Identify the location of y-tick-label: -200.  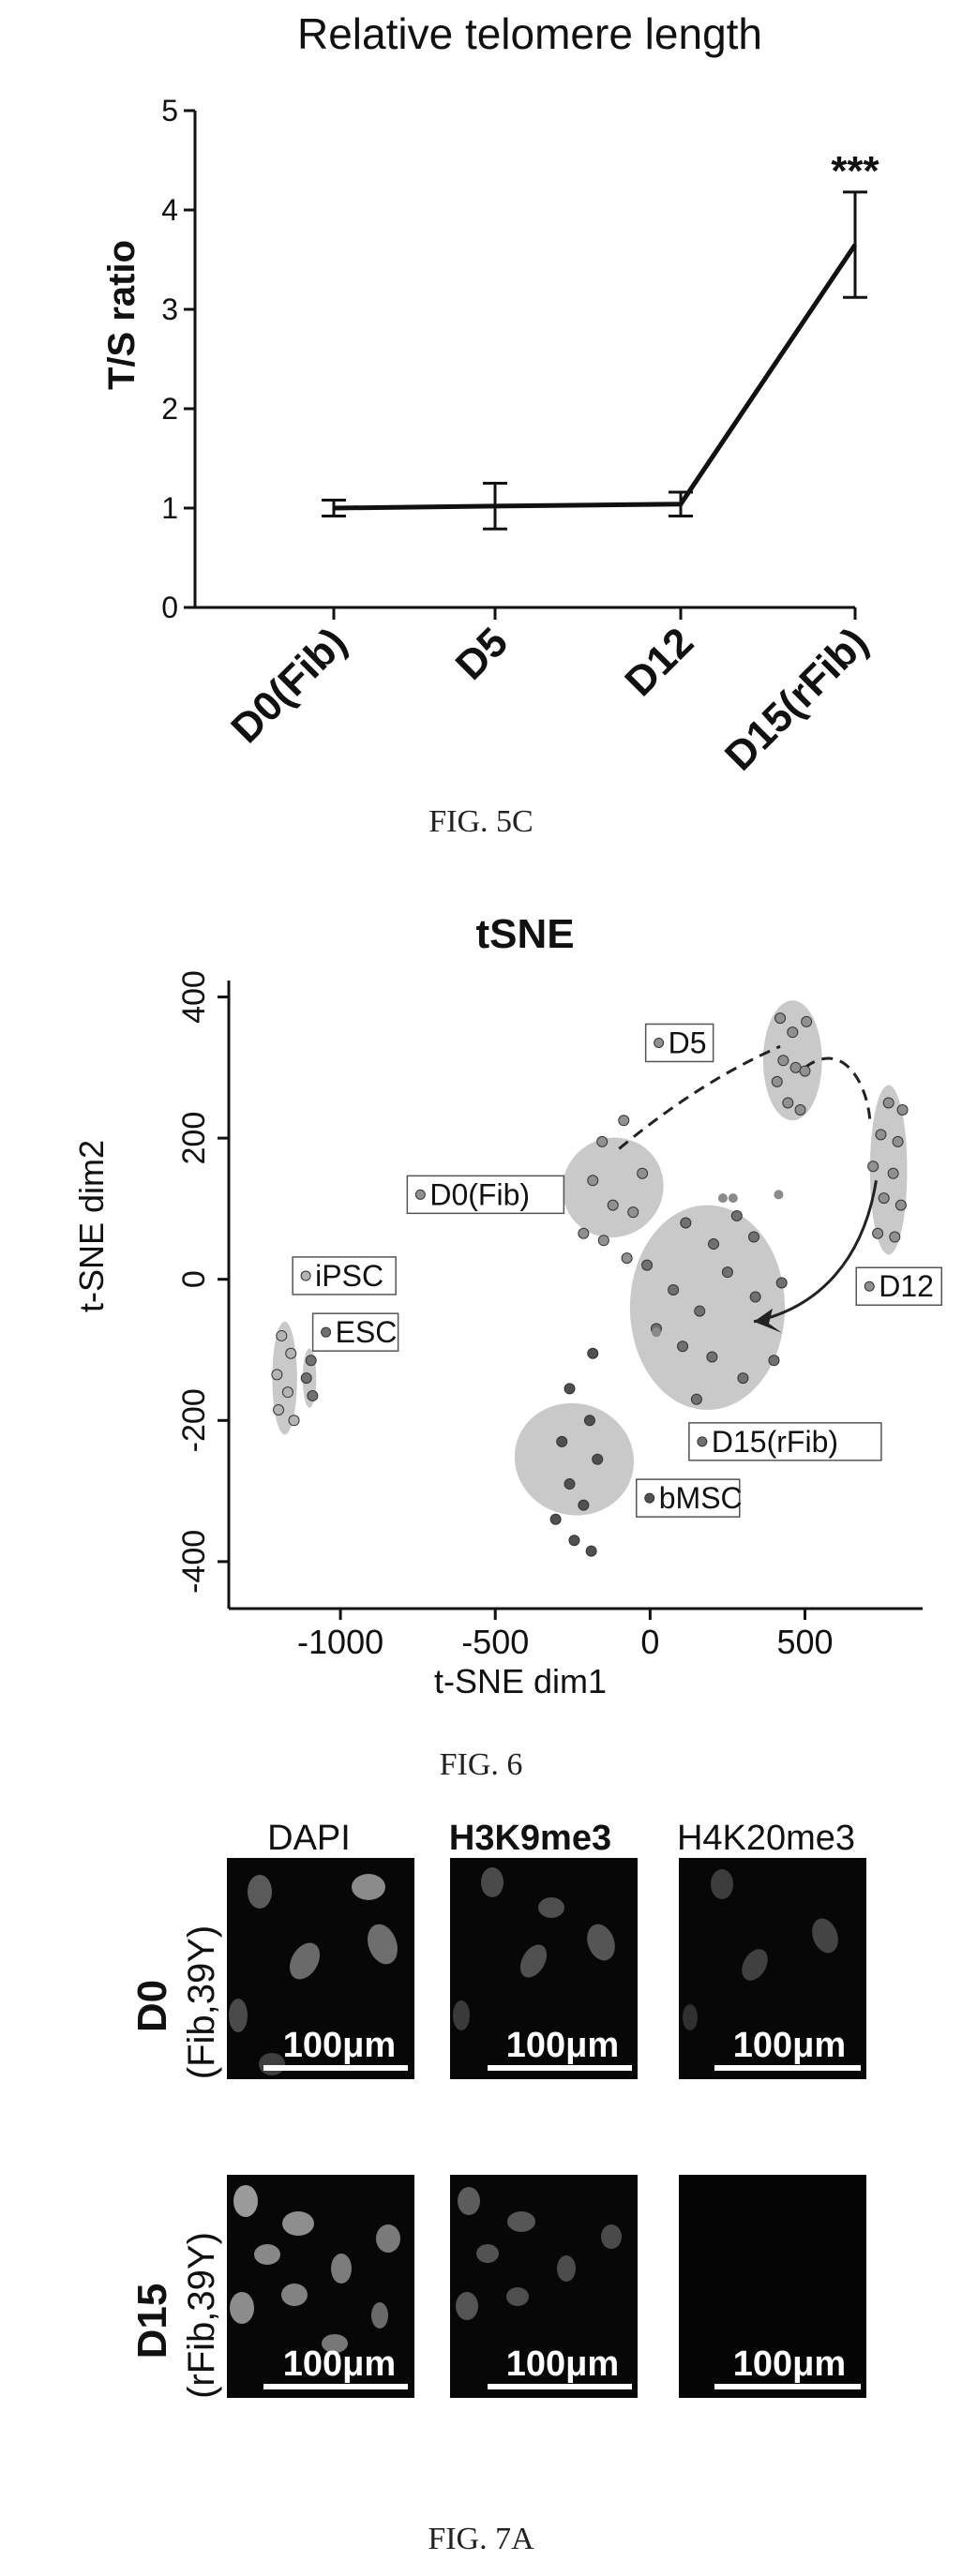
(194, 1420).